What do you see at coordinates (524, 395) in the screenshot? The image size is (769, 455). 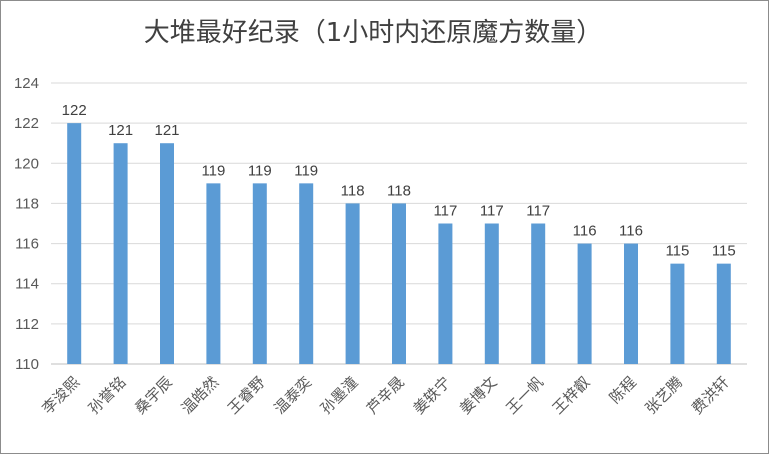 I see `x-category-label: 王一帆` at bounding box center [524, 395].